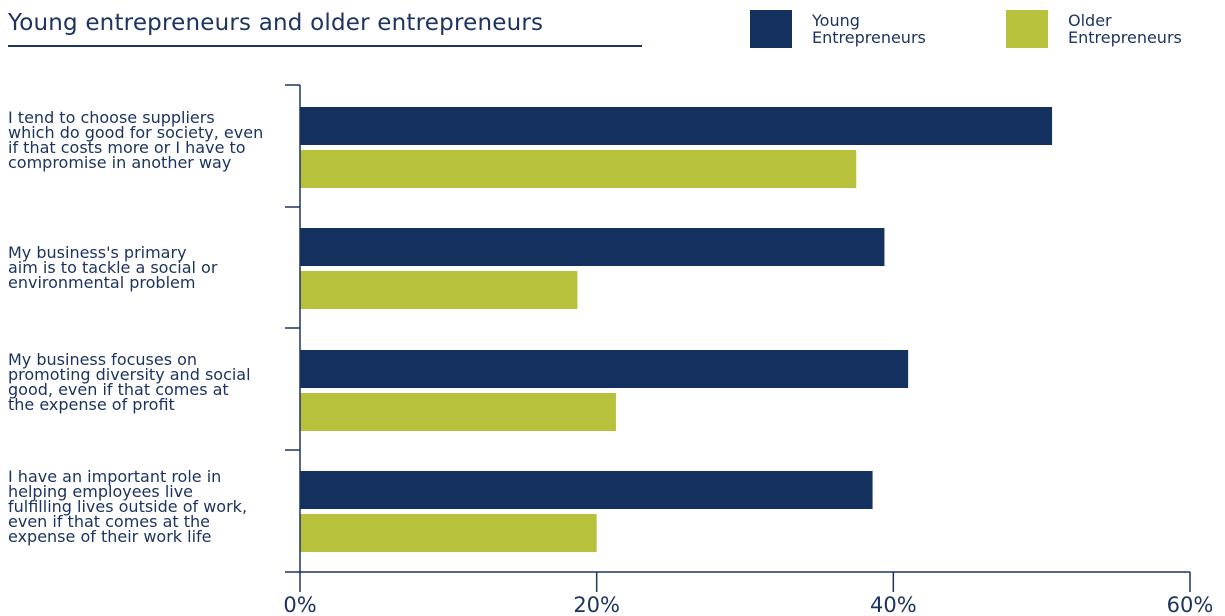  What do you see at coordinates (893, 604) in the screenshot?
I see `x-tick-label-3: 40%` at bounding box center [893, 604].